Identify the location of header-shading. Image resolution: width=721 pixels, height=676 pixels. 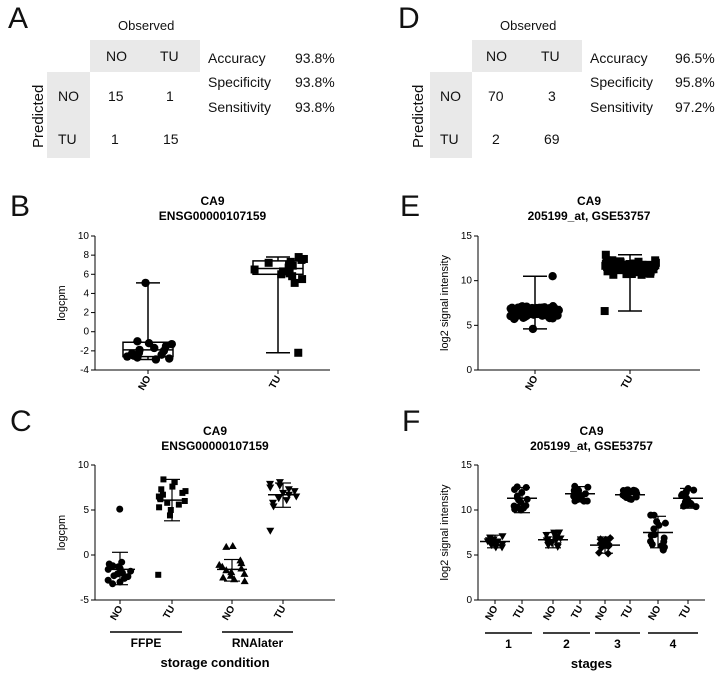
(145, 56).